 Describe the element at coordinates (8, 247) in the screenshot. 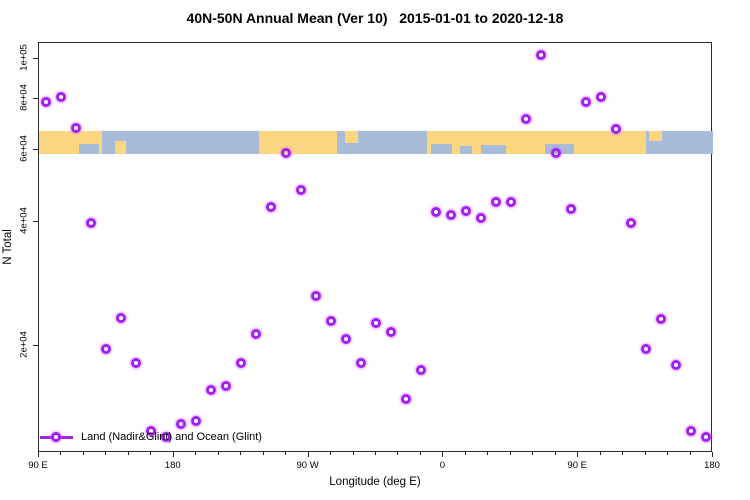

I see `y-axis-title: N Total` at that location.